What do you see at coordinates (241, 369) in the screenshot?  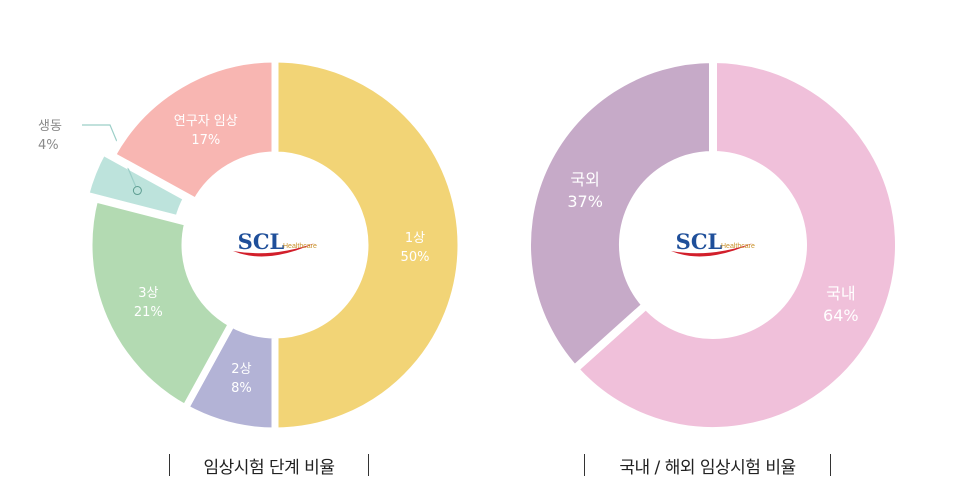 I see `slice-label: 2상` at bounding box center [241, 369].